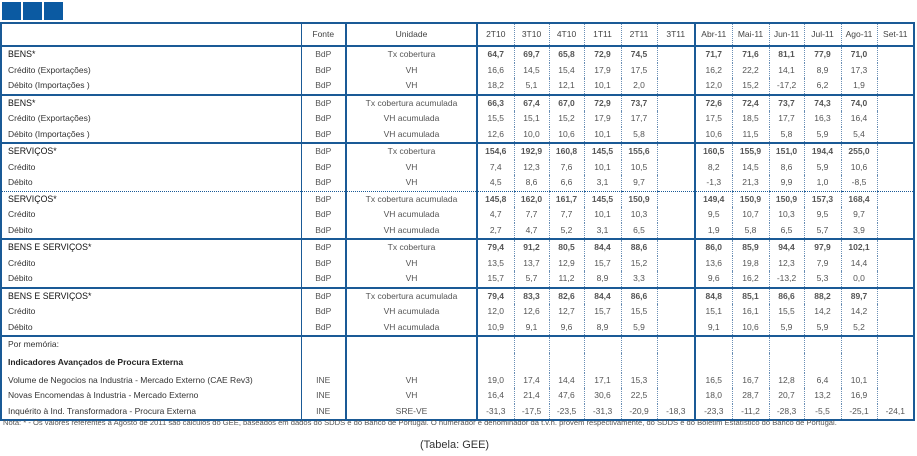  Describe the element at coordinates (566, 312) in the screenshot. I see `quarter-value: 12,7` at that location.